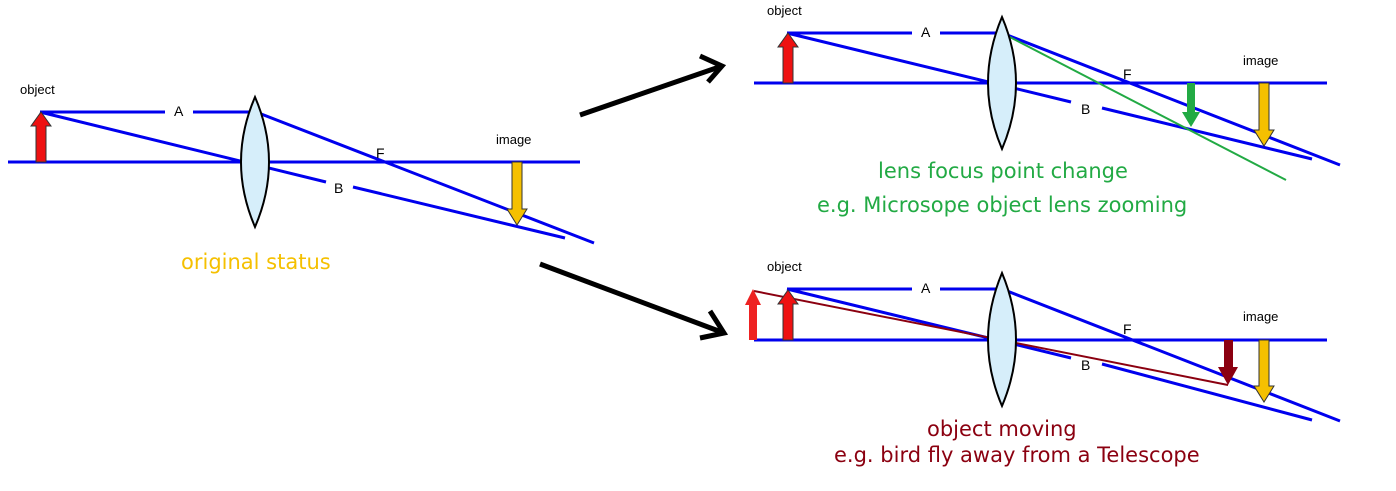 This screenshot has width=1396, height=491. What do you see at coordinates (1002, 205) in the screenshot?
I see `focus-change-example: e.g. Microsope object lens zooming` at bounding box center [1002, 205].